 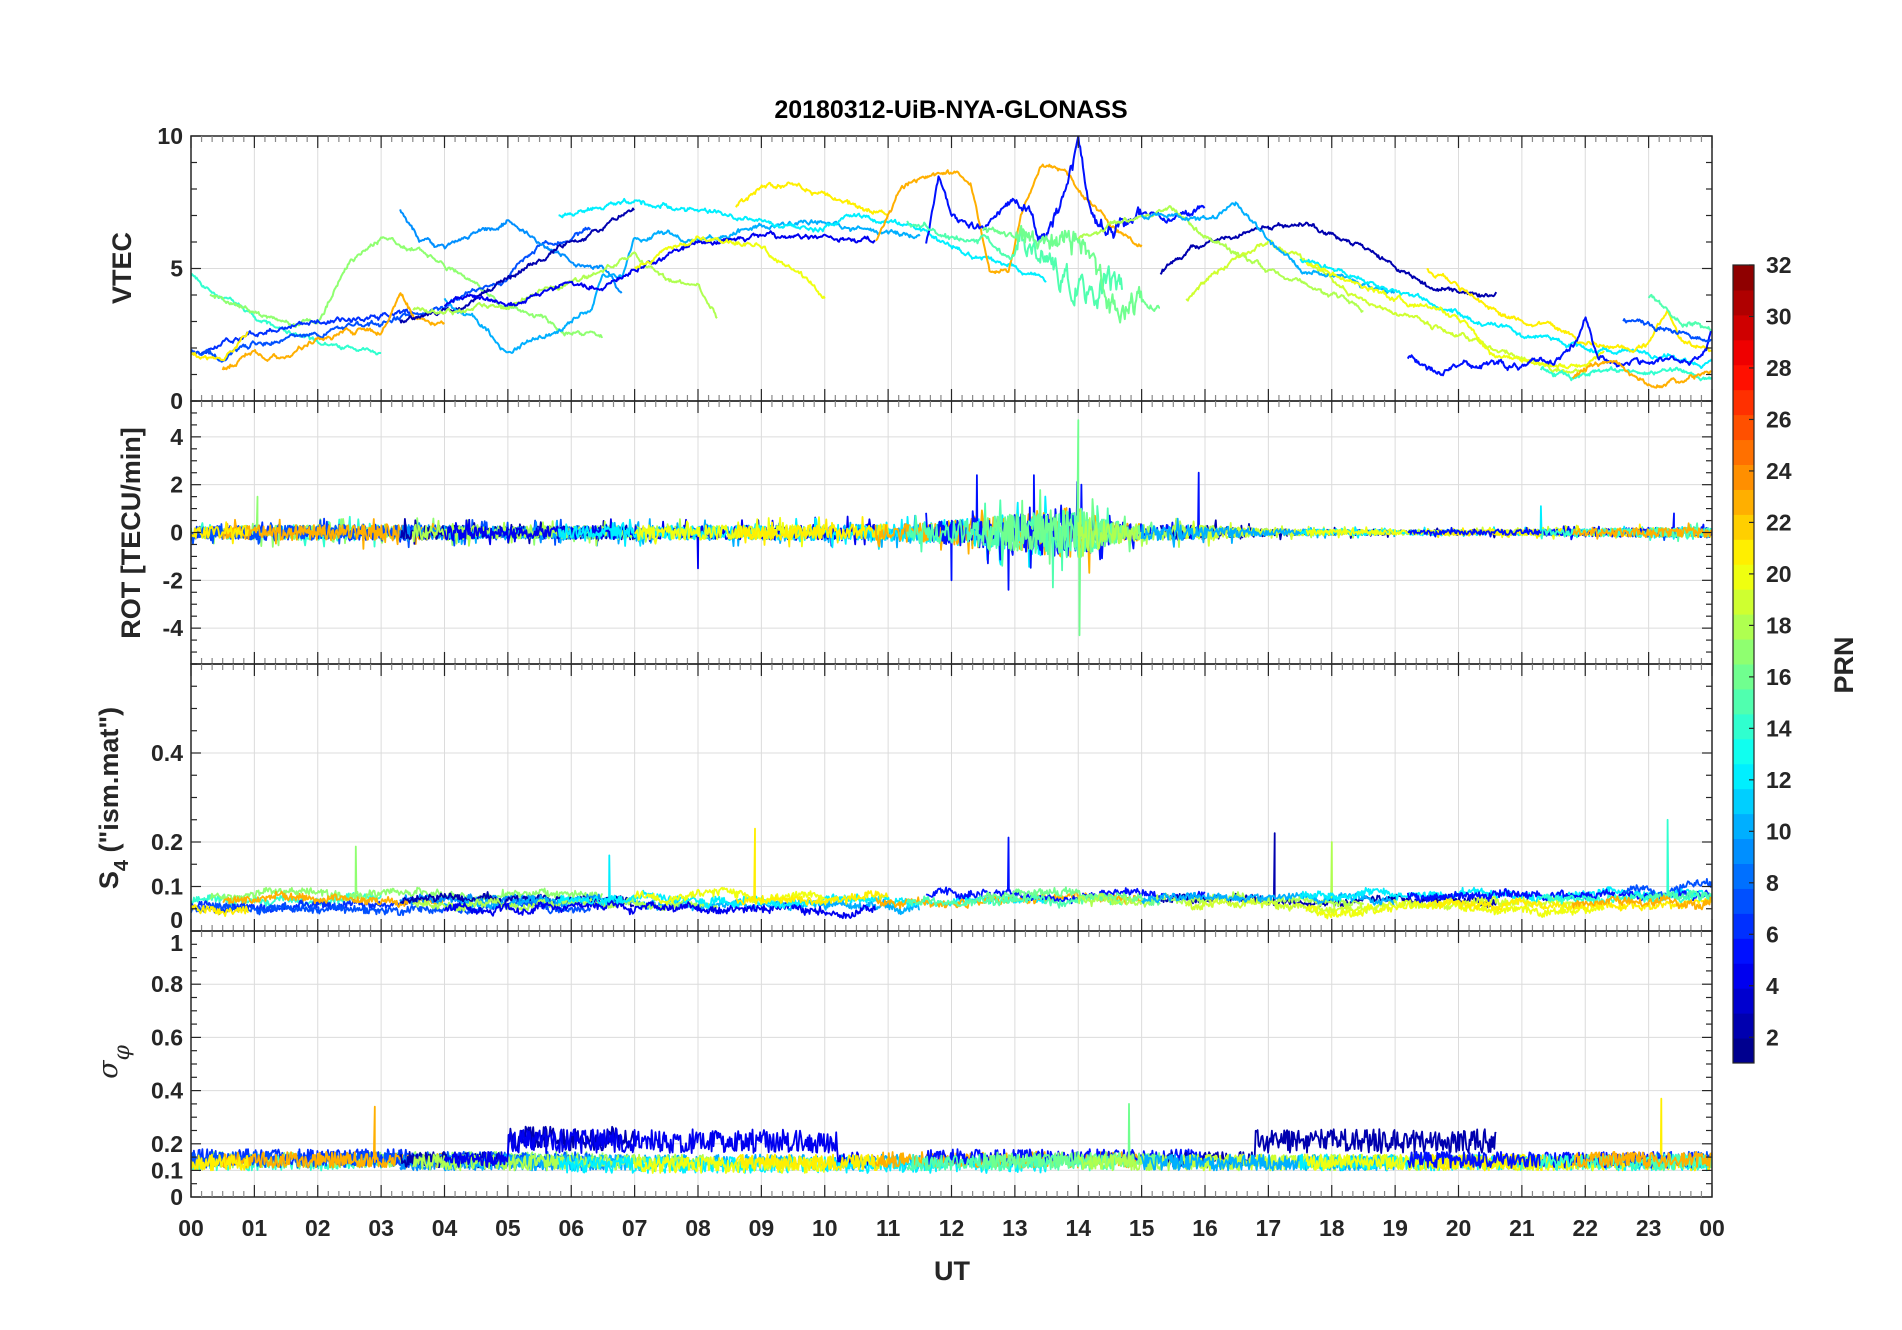 What do you see at coordinates (952, 1228) in the screenshot?
I see `x-tick-label: 12` at bounding box center [952, 1228].